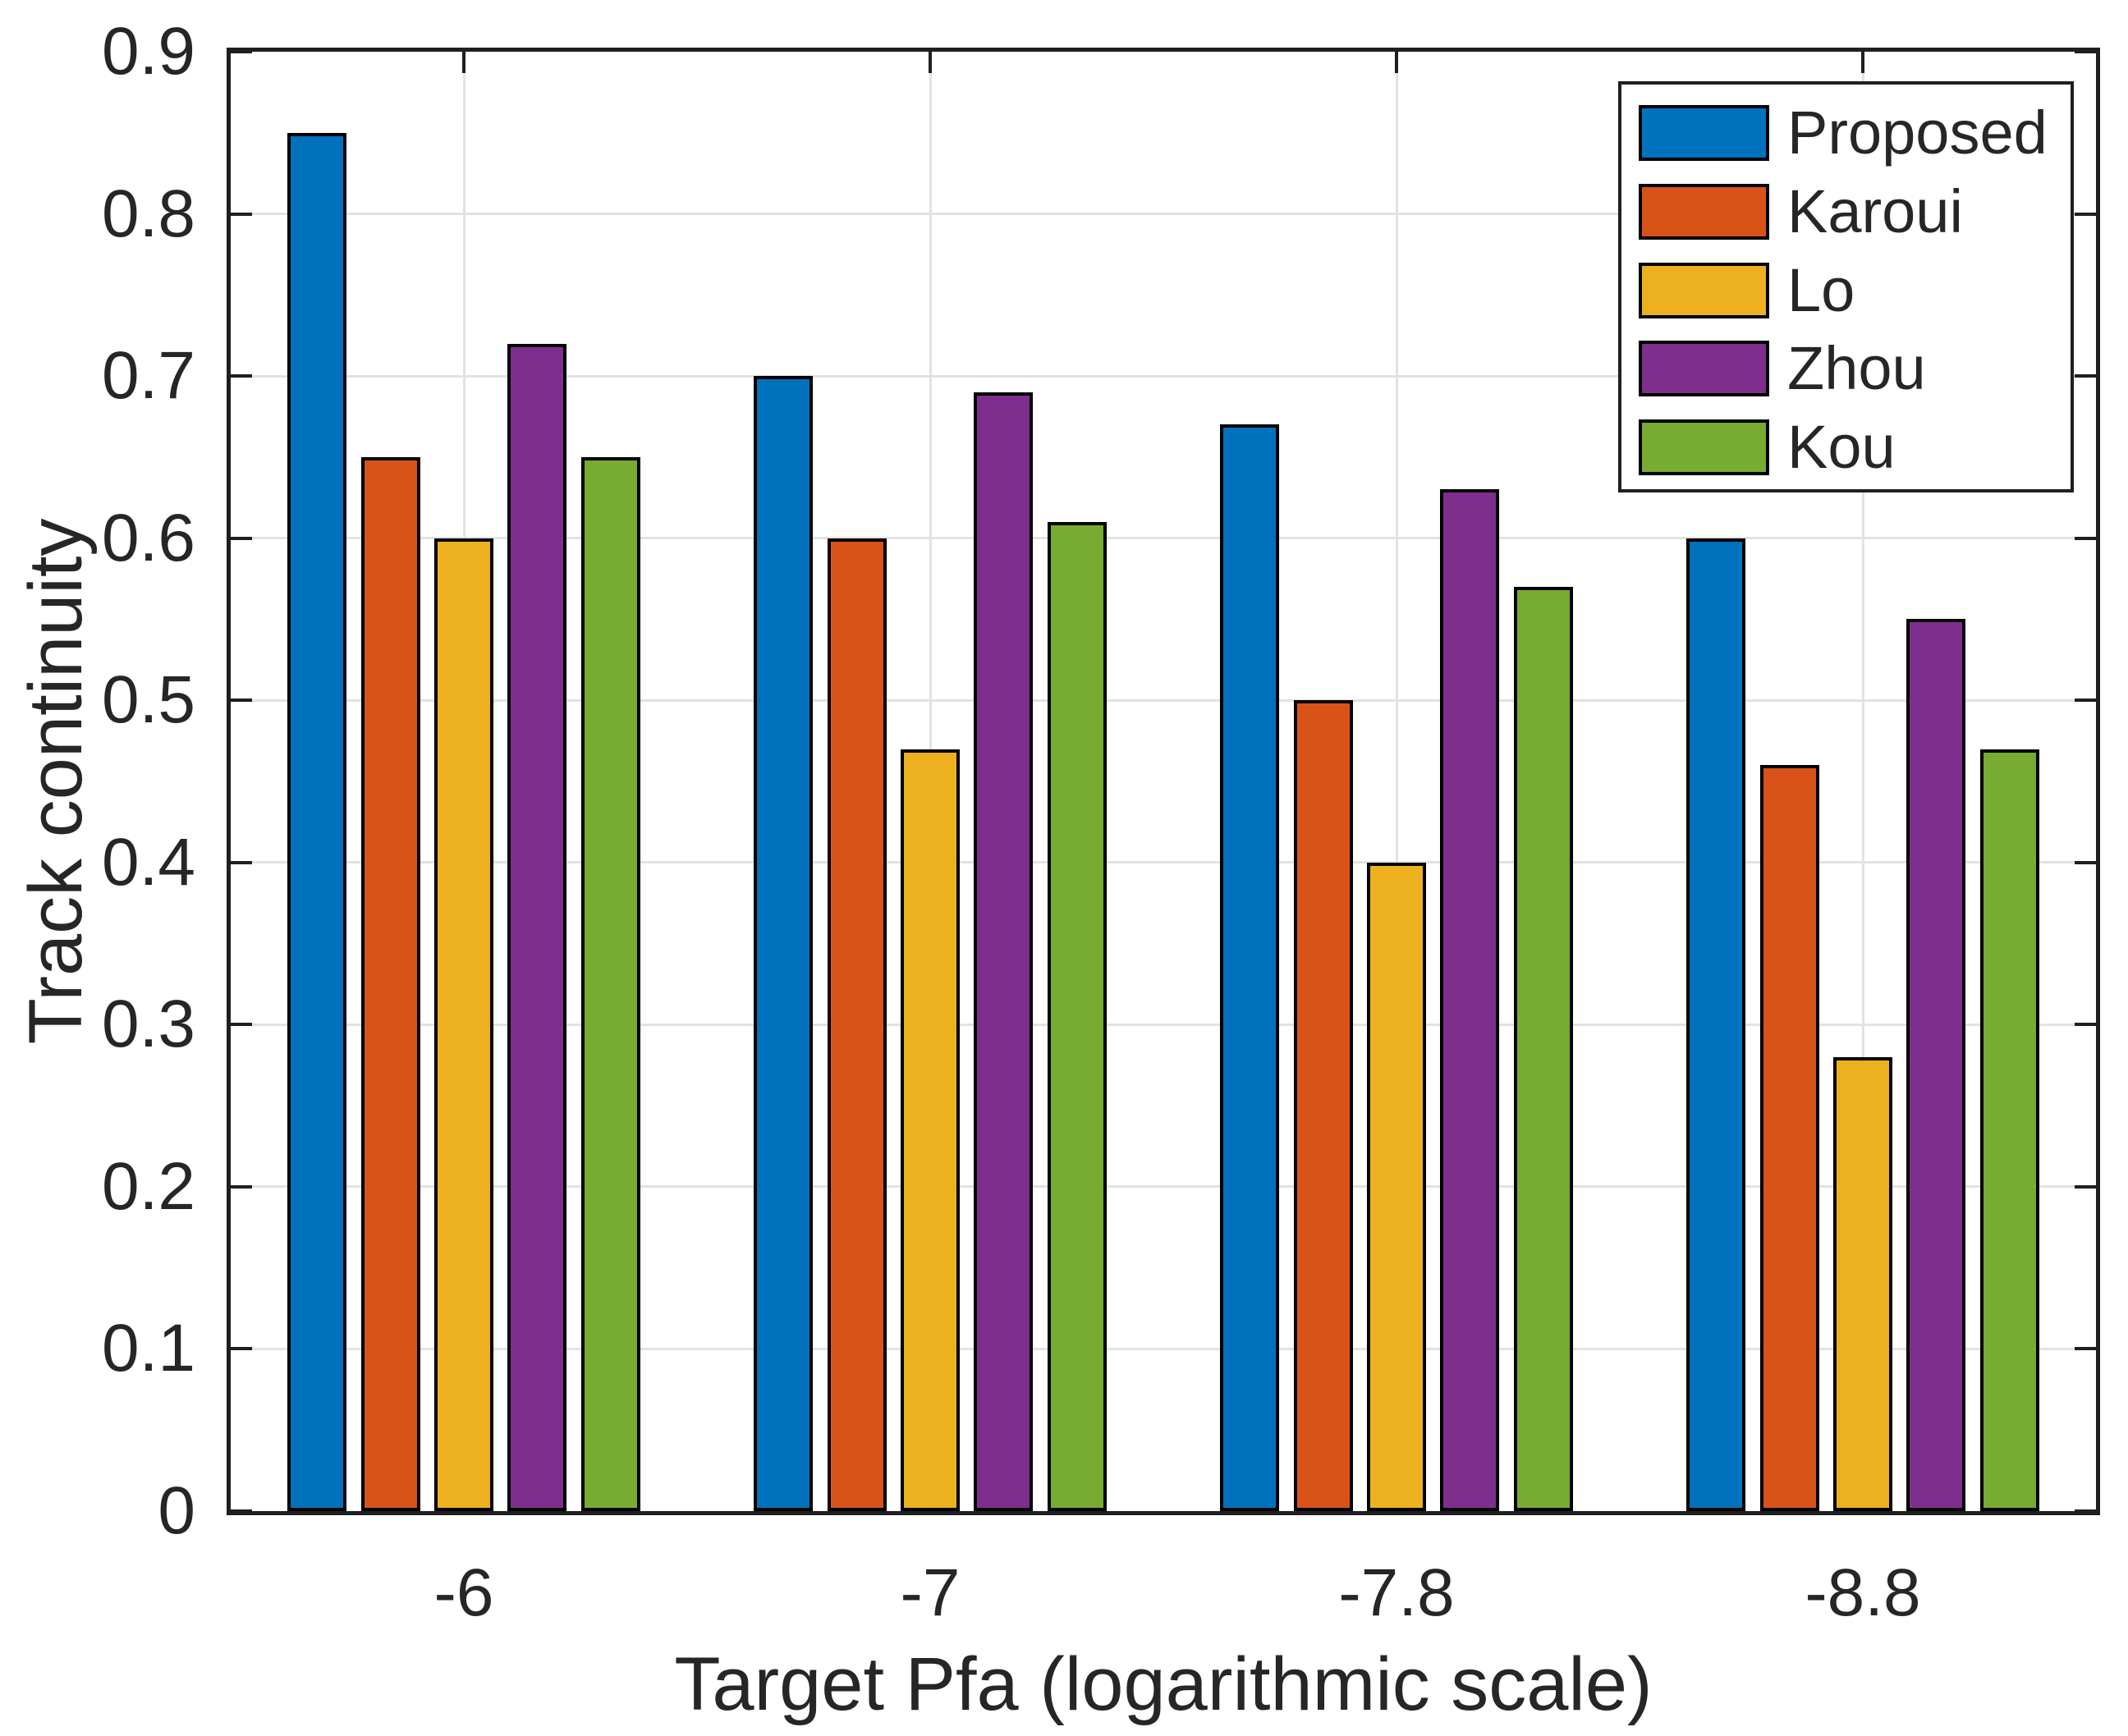 The height and width of the screenshot is (1736, 2128). What do you see at coordinates (1396, 1592) in the screenshot?
I see `x-tick-label: -7.8` at bounding box center [1396, 1592].